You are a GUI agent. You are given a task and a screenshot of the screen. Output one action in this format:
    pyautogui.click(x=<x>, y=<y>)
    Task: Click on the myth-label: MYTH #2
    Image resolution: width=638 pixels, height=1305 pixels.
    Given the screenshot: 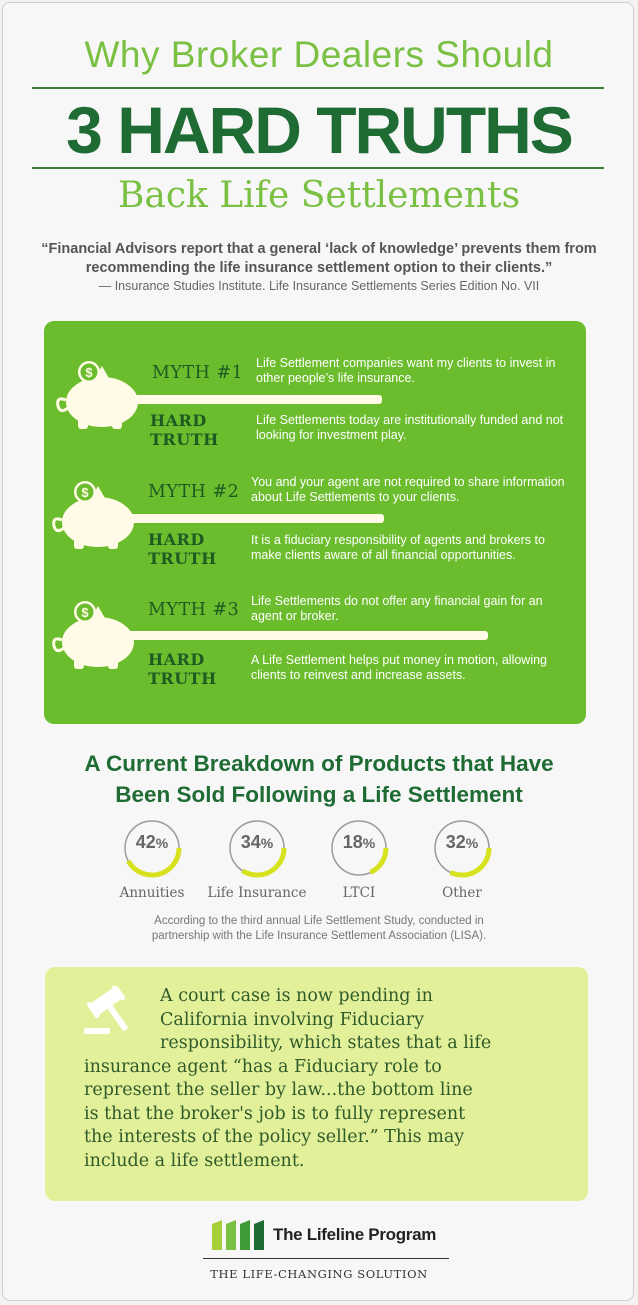 What is the action you would take?
    pyautogui.click(x=194, y=492)
    